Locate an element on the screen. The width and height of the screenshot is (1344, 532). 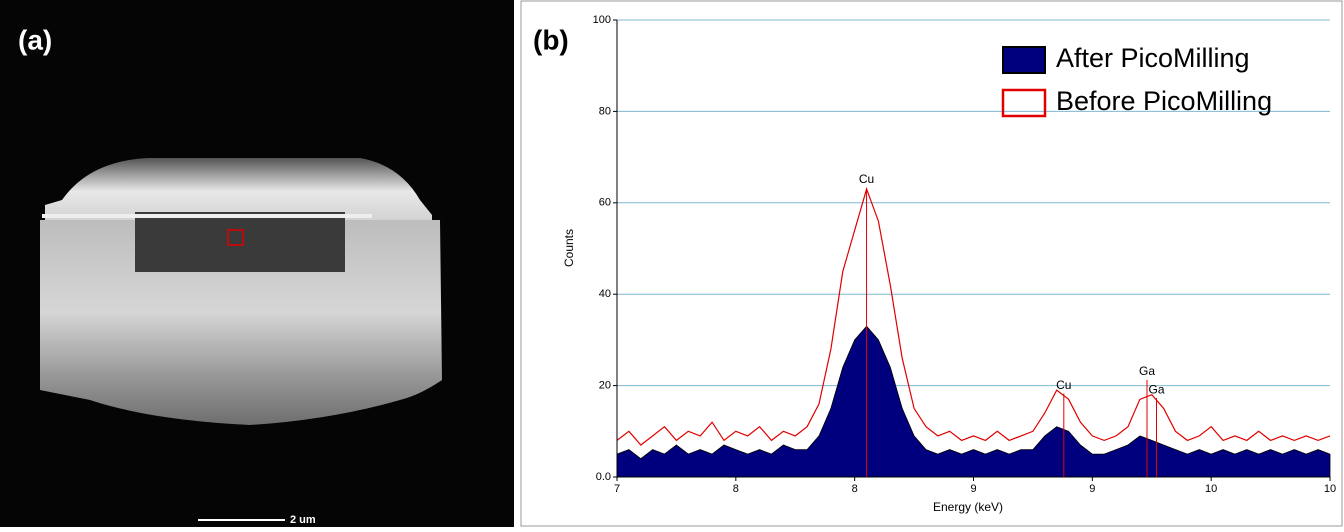
panel-label: (b) is located at coordinates (551, 39).